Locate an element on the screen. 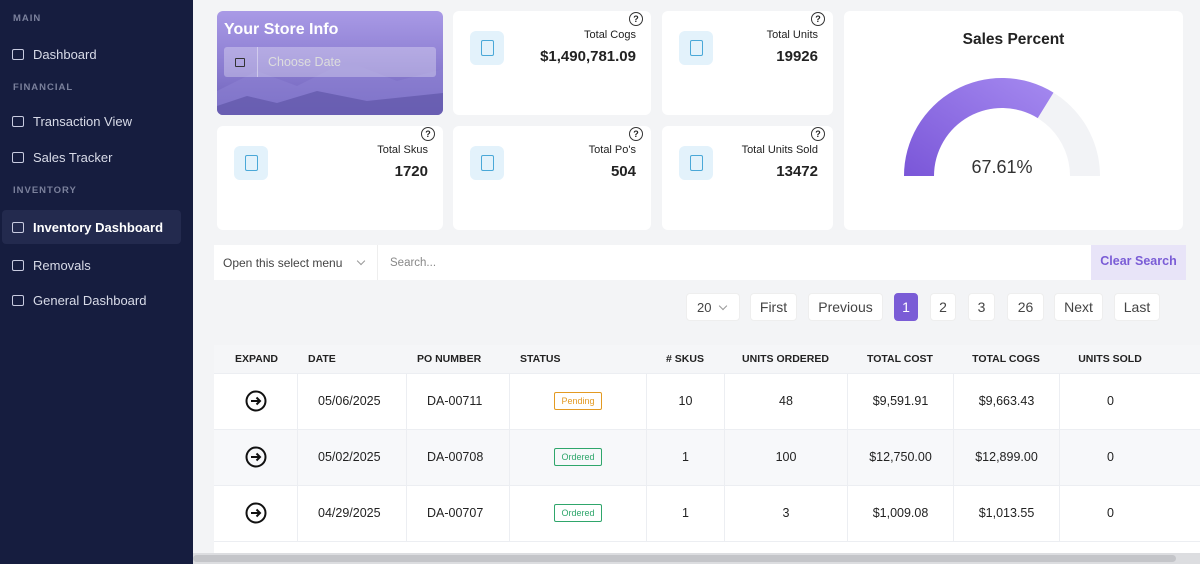 This screenshot has width=1200, height=564. page-button: 2 is located at coordinates (943, 307).